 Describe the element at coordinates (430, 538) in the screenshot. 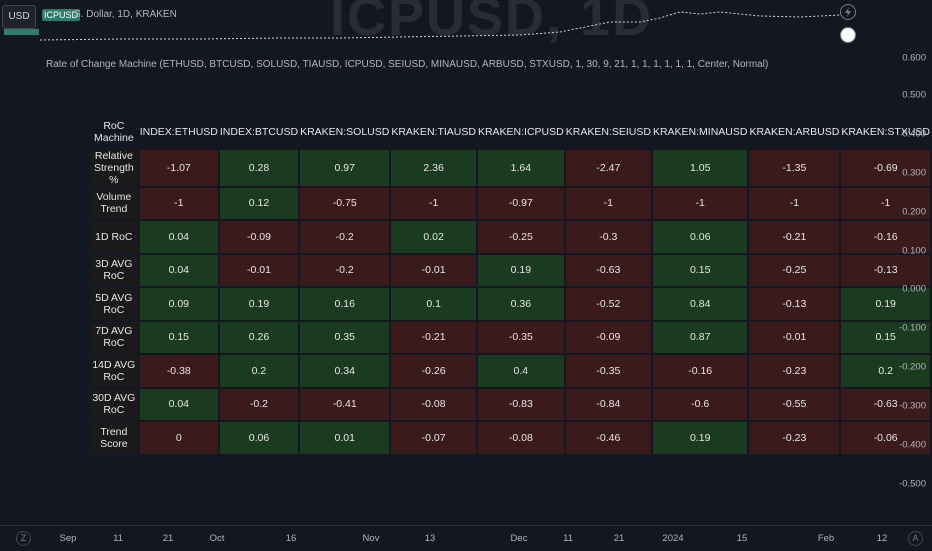

I see `x-tick-label: 13` at that location.